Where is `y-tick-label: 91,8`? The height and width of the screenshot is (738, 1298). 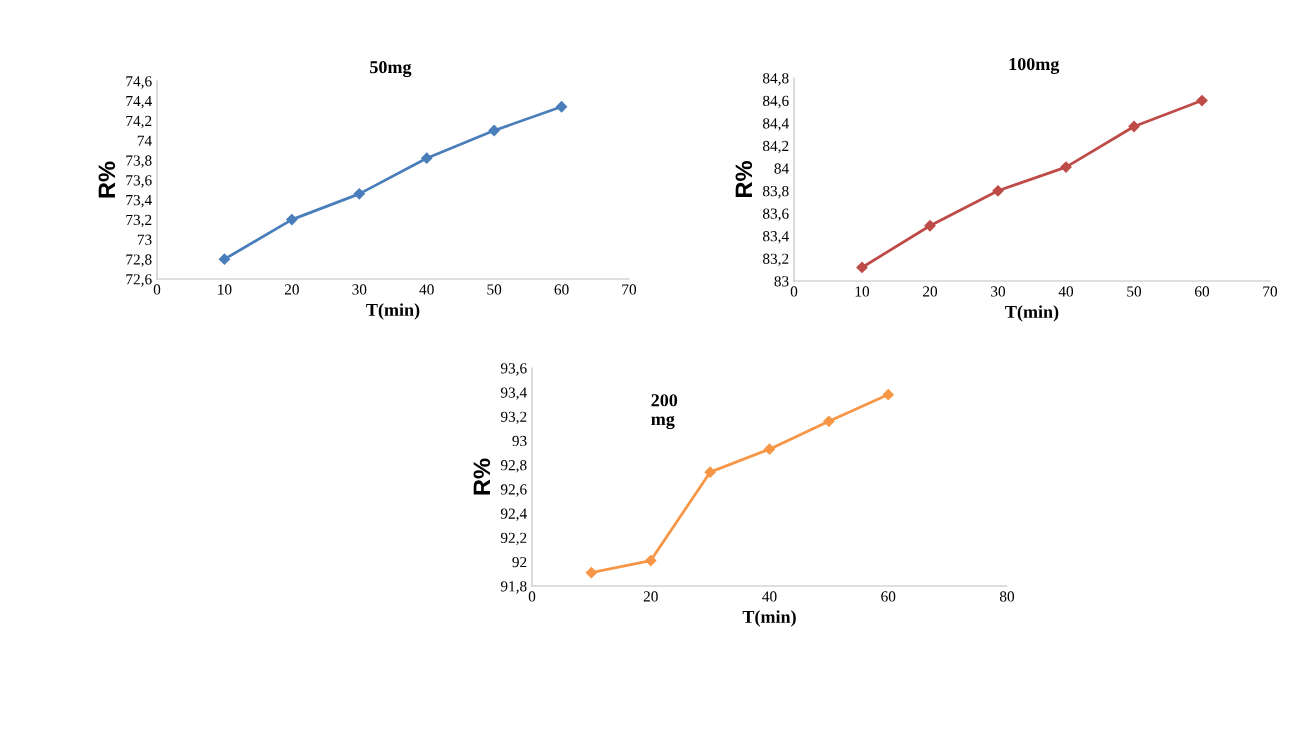 y-tick-label: 91,8 is located at coordinates (513, 587).